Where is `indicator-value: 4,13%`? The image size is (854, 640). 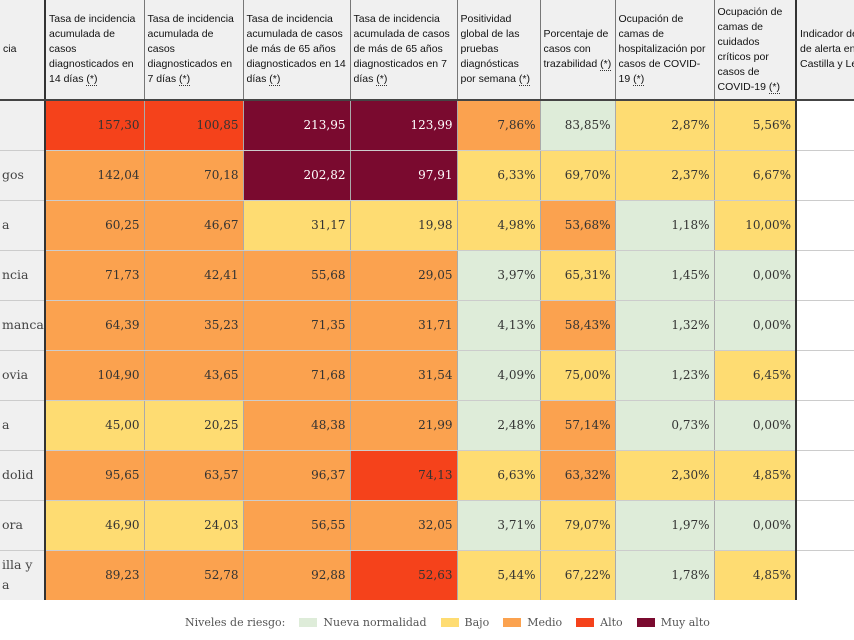 indicator-value: 4,13% is located at coordinates (499, 325).